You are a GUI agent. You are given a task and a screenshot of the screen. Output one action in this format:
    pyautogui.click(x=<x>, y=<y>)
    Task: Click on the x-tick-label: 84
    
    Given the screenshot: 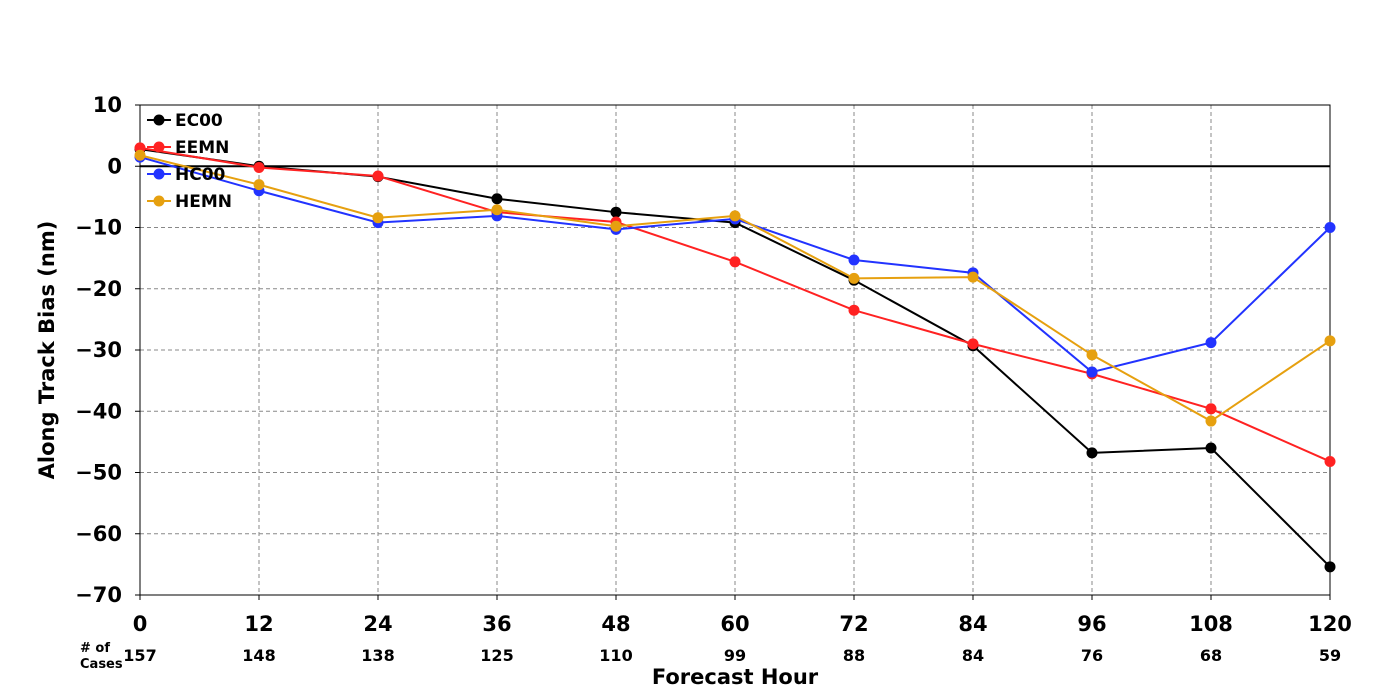 What is the action you would take?
    pyautogui.click(x=972, y=624)
    